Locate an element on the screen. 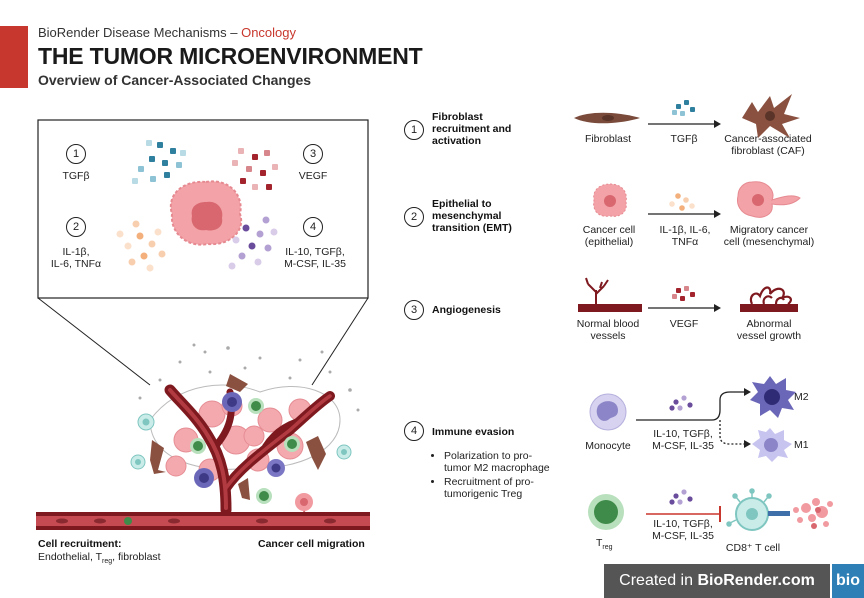 This screenshot has height=598, width=864. scene-fibroblasts is located at coordinates (238, 437).